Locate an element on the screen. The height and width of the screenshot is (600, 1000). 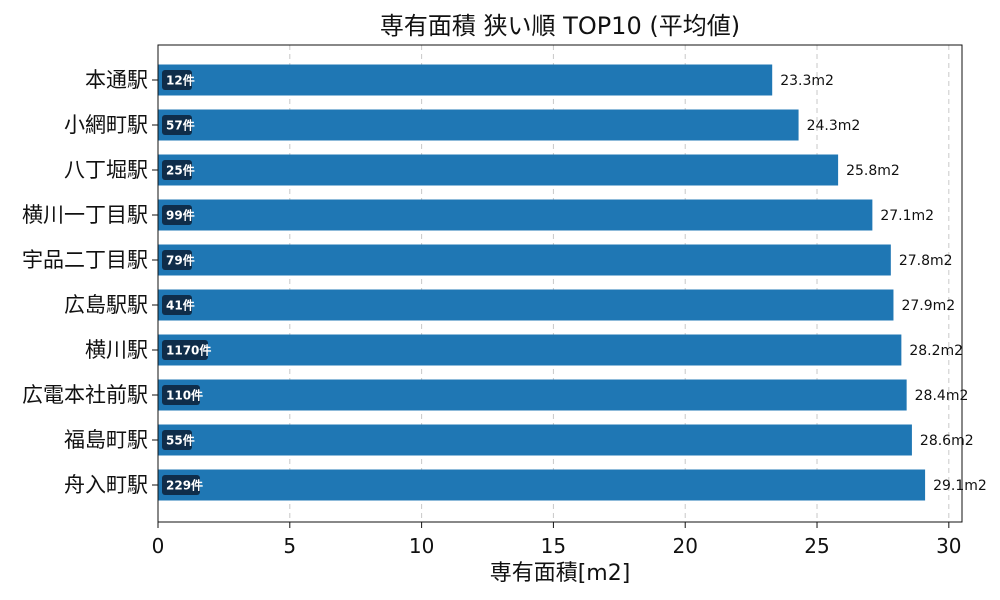
x-axis-label: 専有面積[m2] is located at coordinates (560, 573).